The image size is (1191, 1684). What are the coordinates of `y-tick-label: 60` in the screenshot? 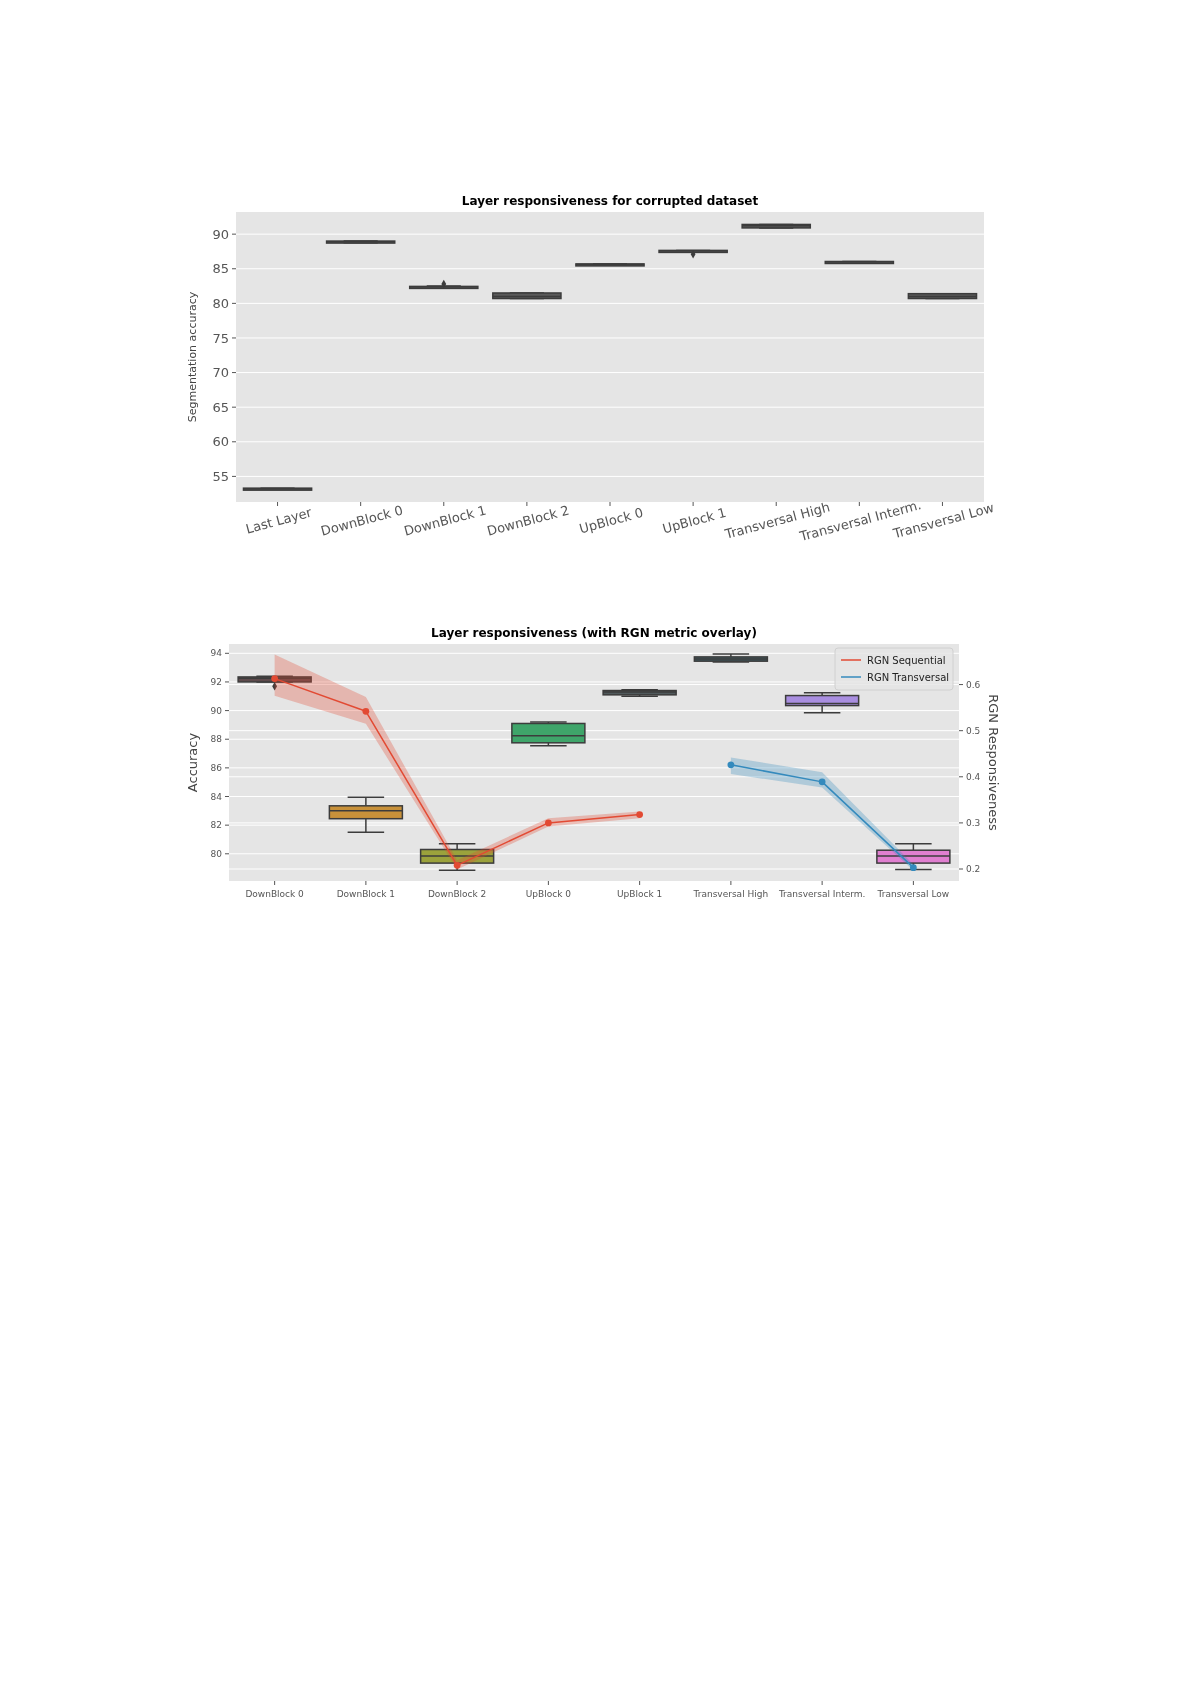 It's located at (220, 442).